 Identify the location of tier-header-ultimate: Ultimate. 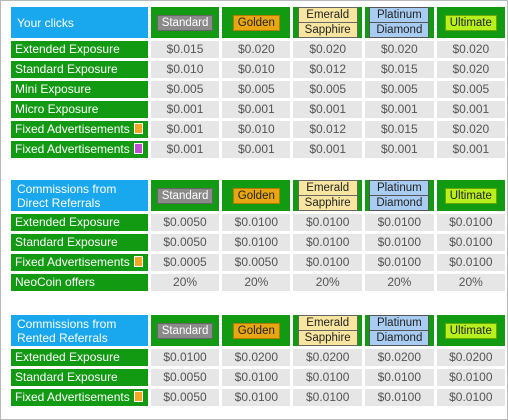
(470, 195).